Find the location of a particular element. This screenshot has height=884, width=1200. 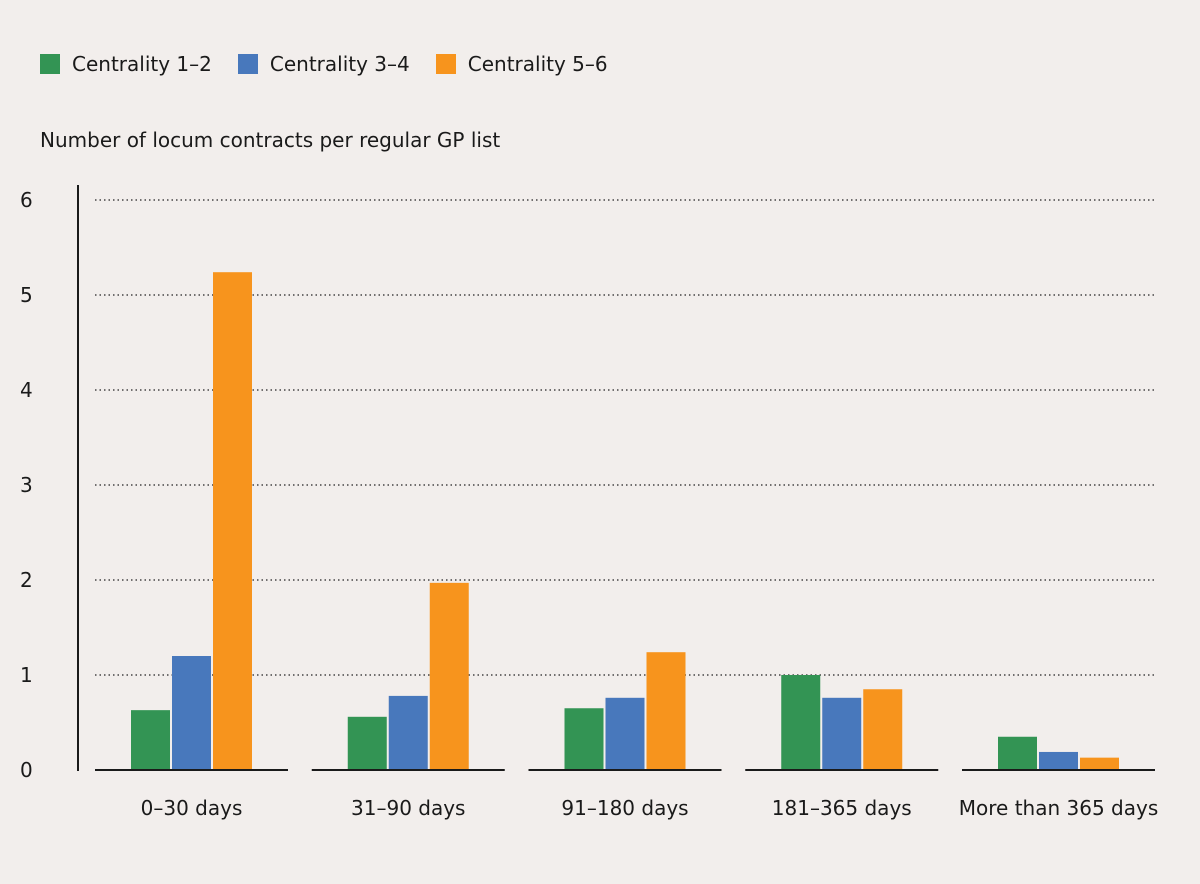

x-tick-label: 91–180 days is located at coordinates (624, 808).